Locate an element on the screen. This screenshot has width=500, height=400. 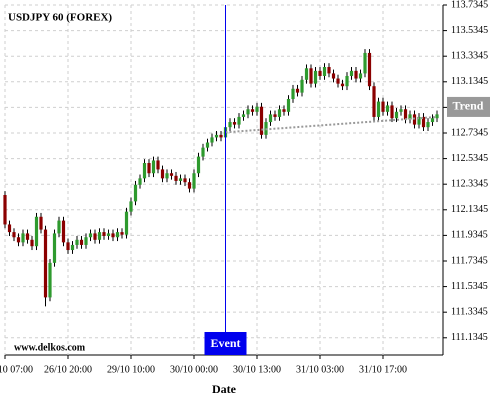
event-label-box is located at coordinates (225, 343).